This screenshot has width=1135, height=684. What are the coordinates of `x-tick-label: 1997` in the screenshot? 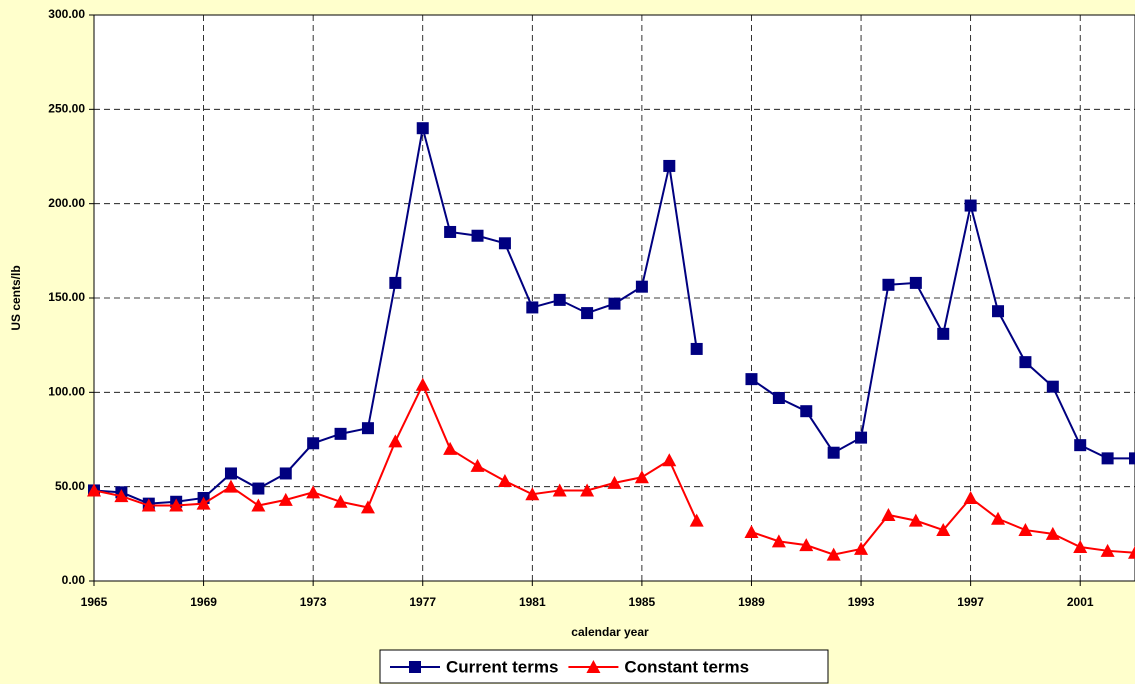 It's located at (970, 602).